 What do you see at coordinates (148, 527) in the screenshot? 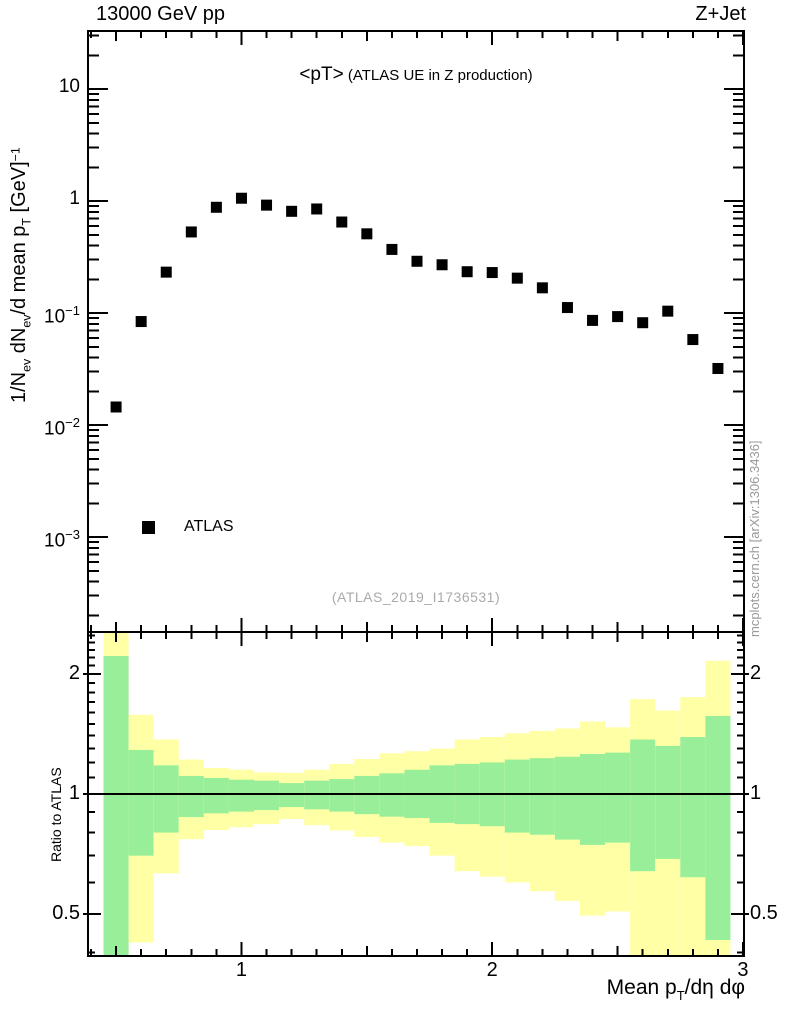
I see `legend-marker-square` at bounding box center [148, 527].